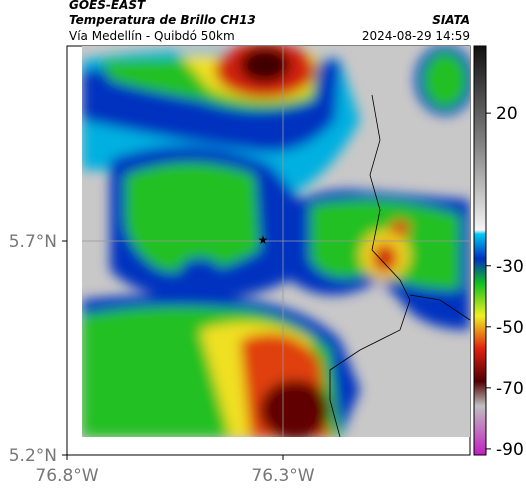 This screenshot has width=526, height=491. Describe the element at coordinates (510, 267) in the screenshot. I see `colorbar-tick-label: -30` at that location.